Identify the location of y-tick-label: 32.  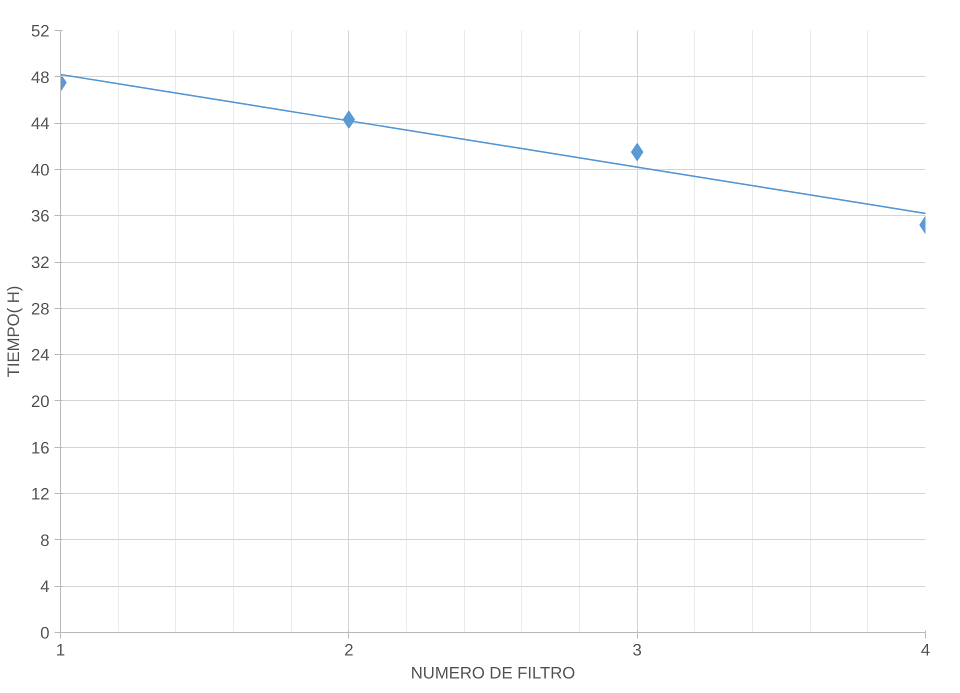
(40, 262).